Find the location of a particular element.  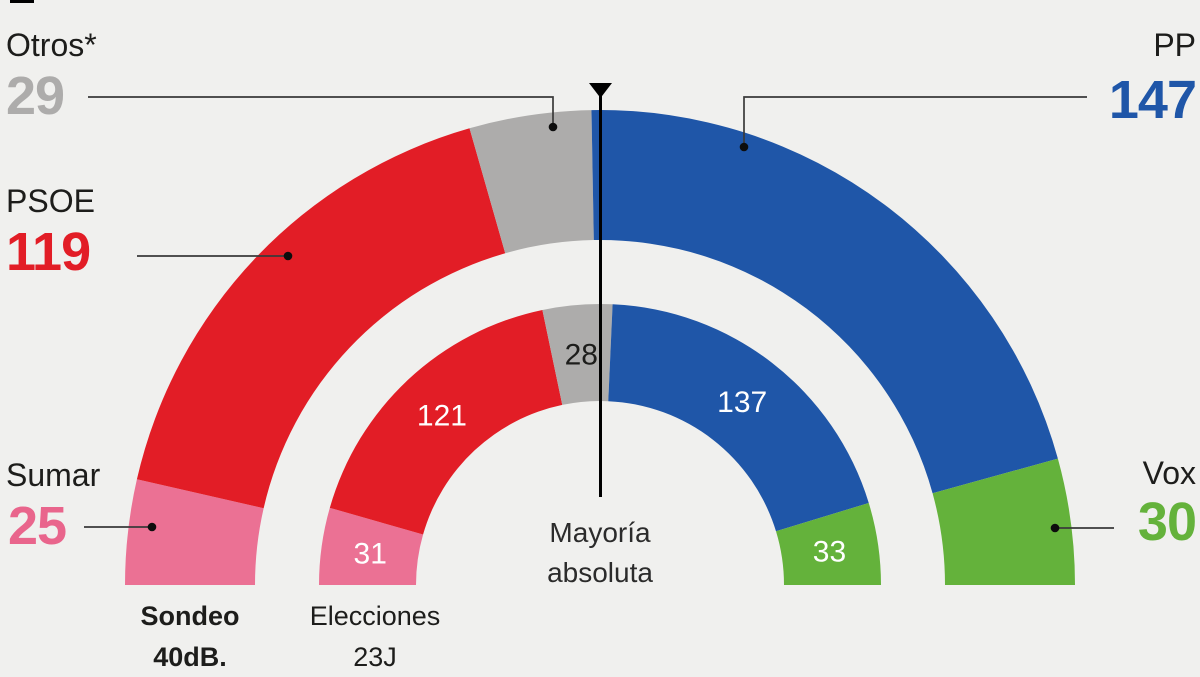

inner-value-otros: 28 is located at coordinates (581, 354).